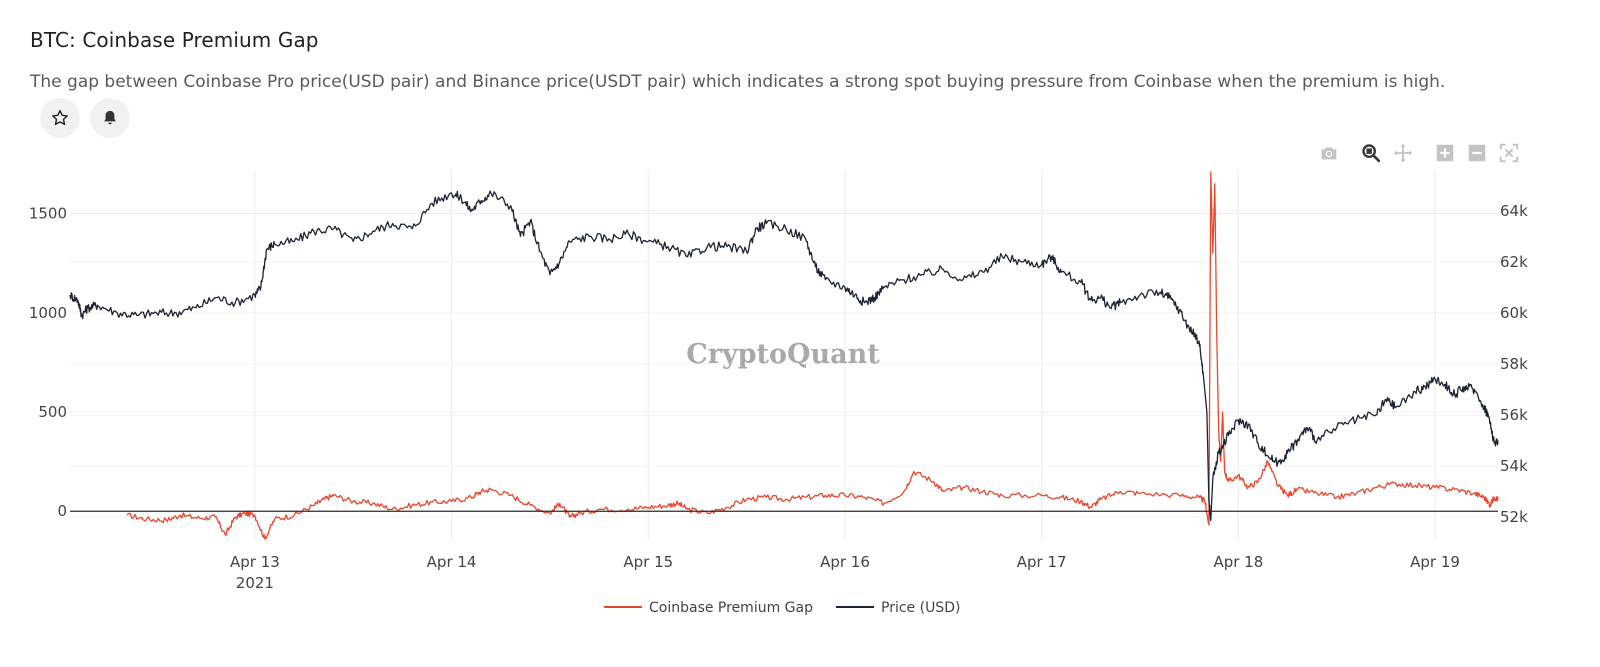  I want to click on x-tick-label: Apr 18, so click(1238, 562).